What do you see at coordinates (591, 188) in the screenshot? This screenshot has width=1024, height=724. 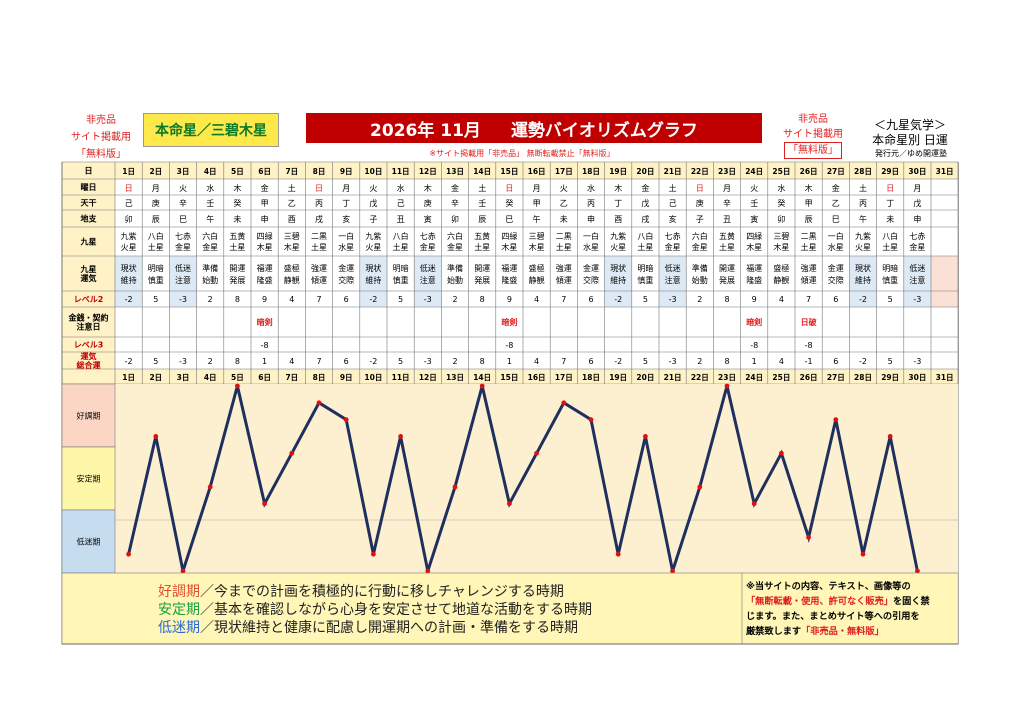 I see `weekday-cell: 水` at bounding box center [591, 188].